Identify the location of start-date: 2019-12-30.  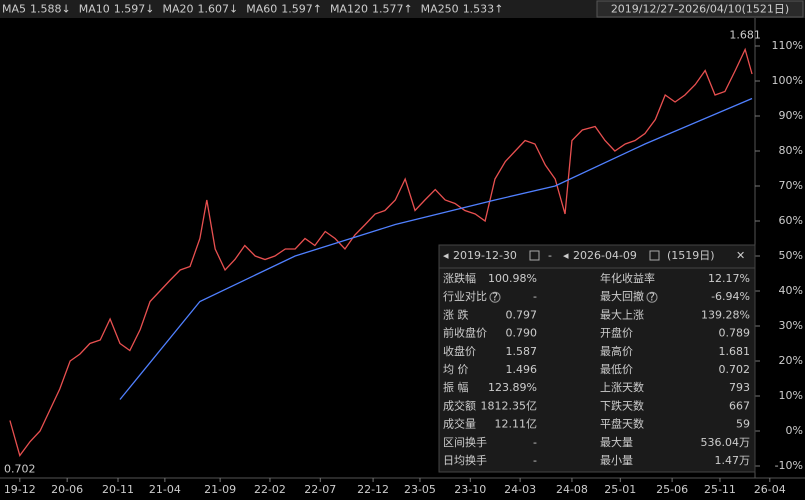
(485, 255).